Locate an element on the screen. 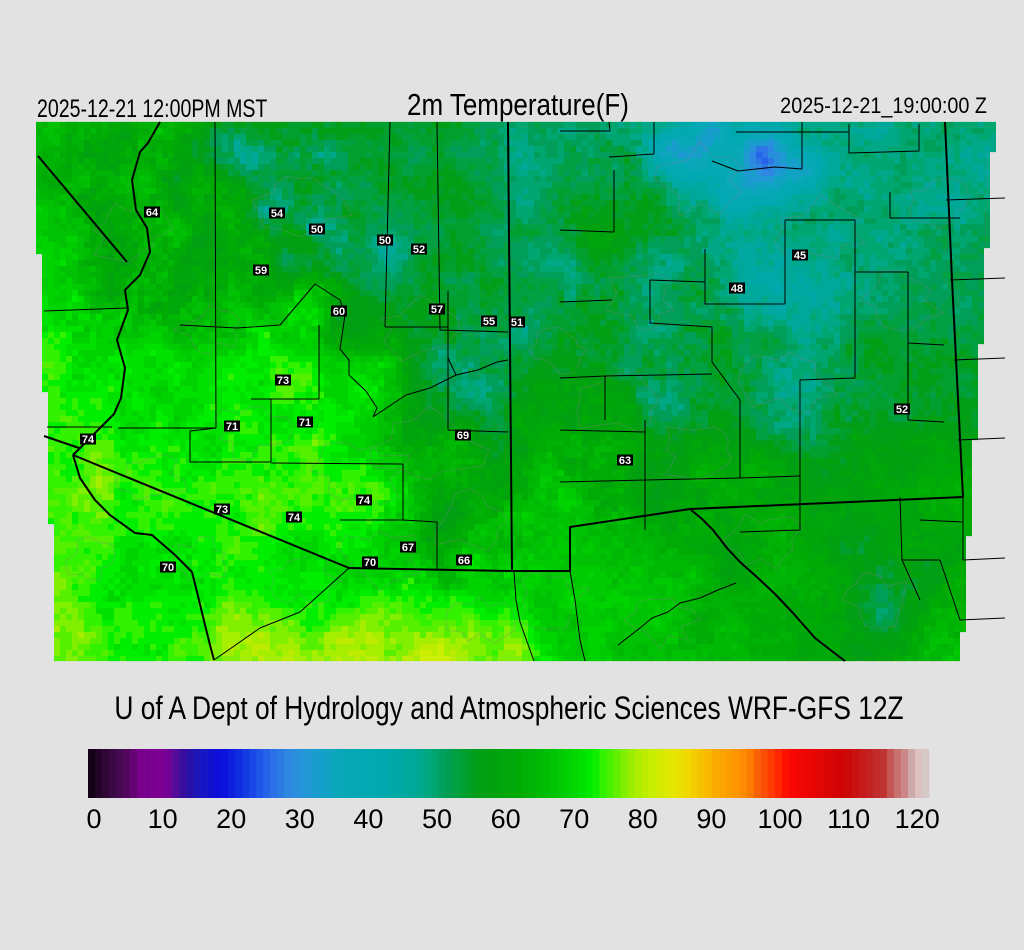  svg-text: 40 is located at coordinates (368, 819).